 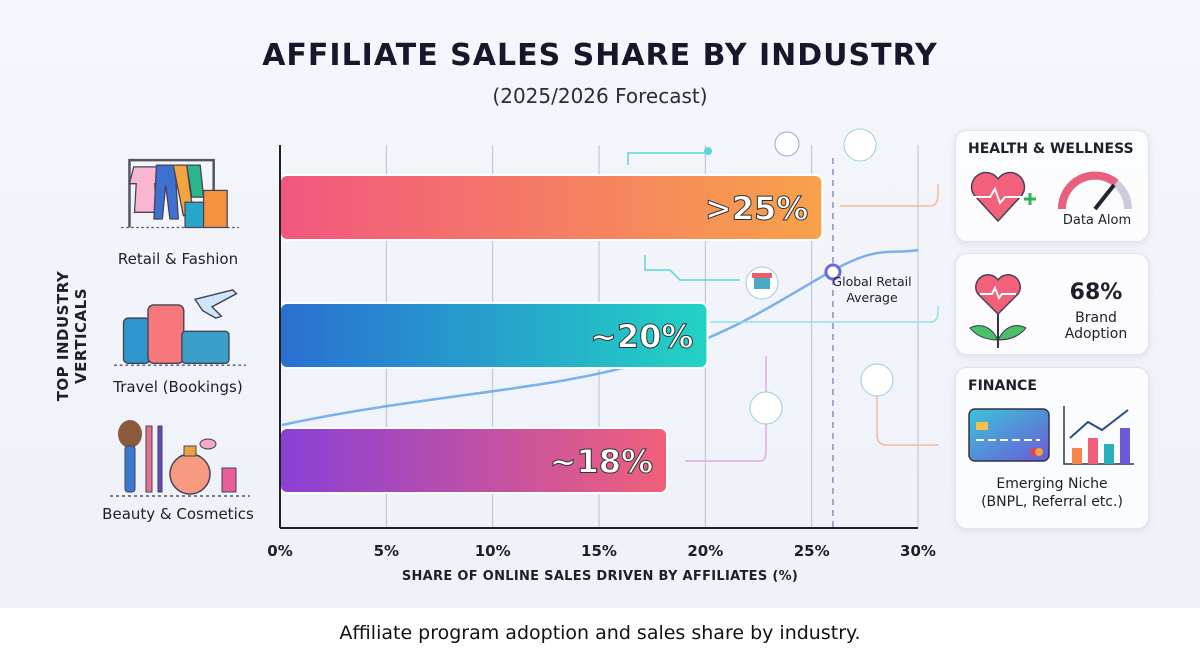 What do you see at coordinates (998, 311) in the screenshot?
I see `heart-plant-icon` at bounding box center [998, 311].